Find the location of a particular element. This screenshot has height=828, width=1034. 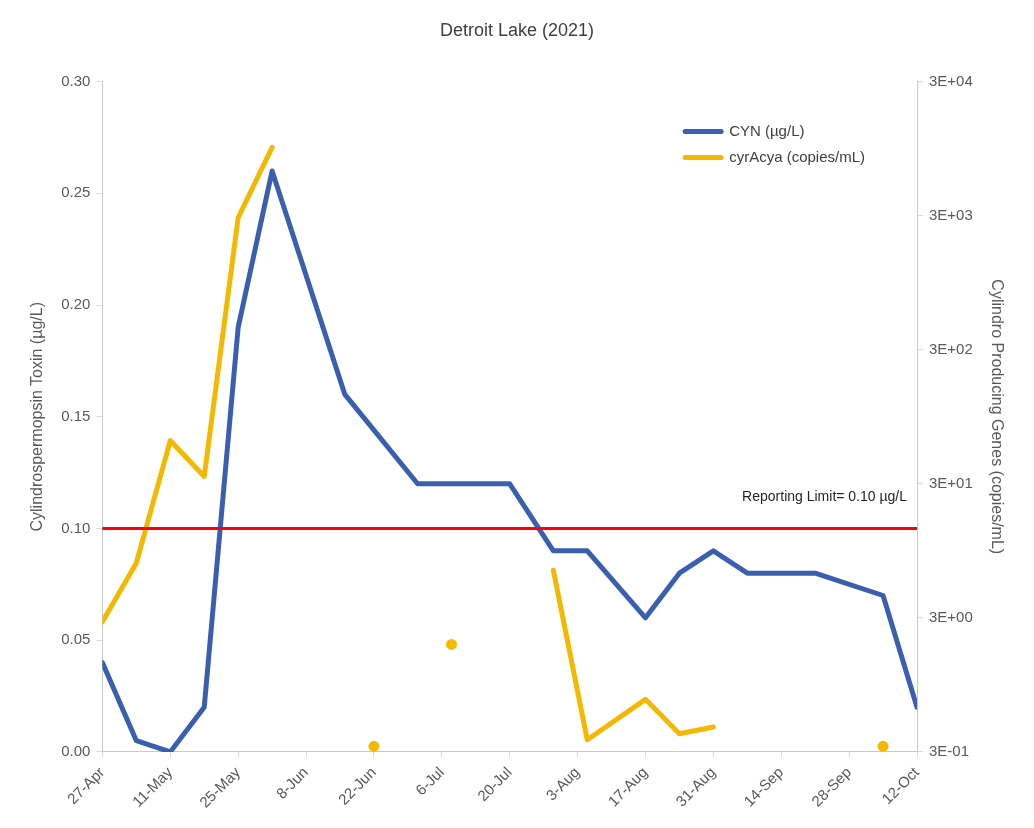

y2-tick-label: 3E-01 is located at coordinates (949, 751).